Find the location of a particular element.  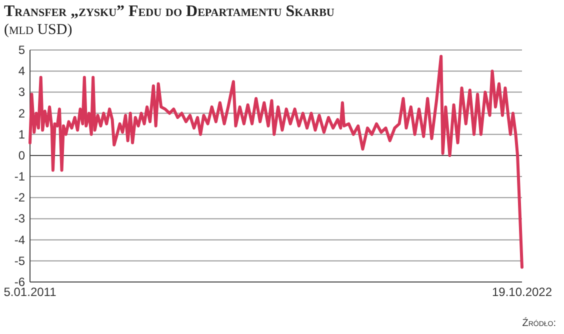

y-tick-label: 0 is located at coordinates (22, 155).